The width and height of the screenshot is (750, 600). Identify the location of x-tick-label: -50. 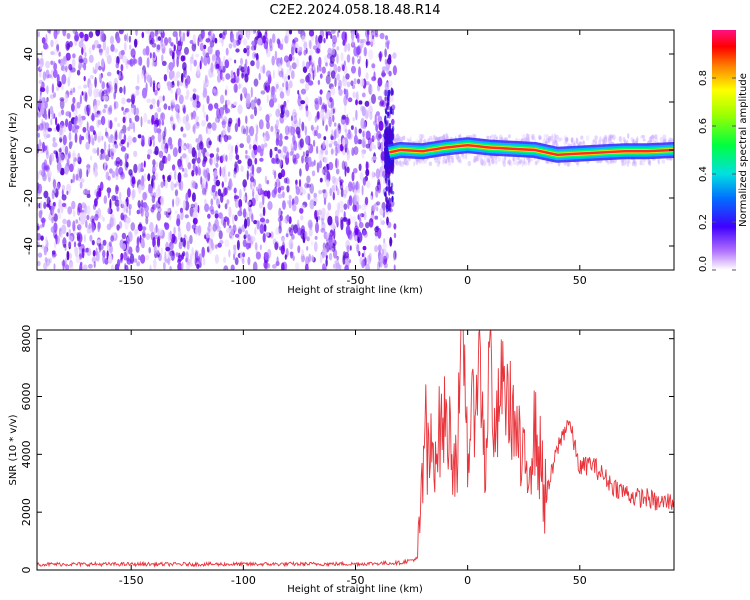
(356, 280).